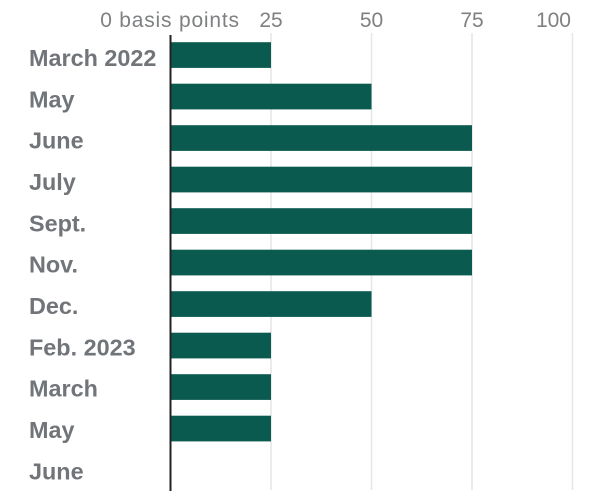  What do you see at coordinates (53, 306) in the screenshot?
I see `svg-text: Dec.` at bounding box center [53, 306].